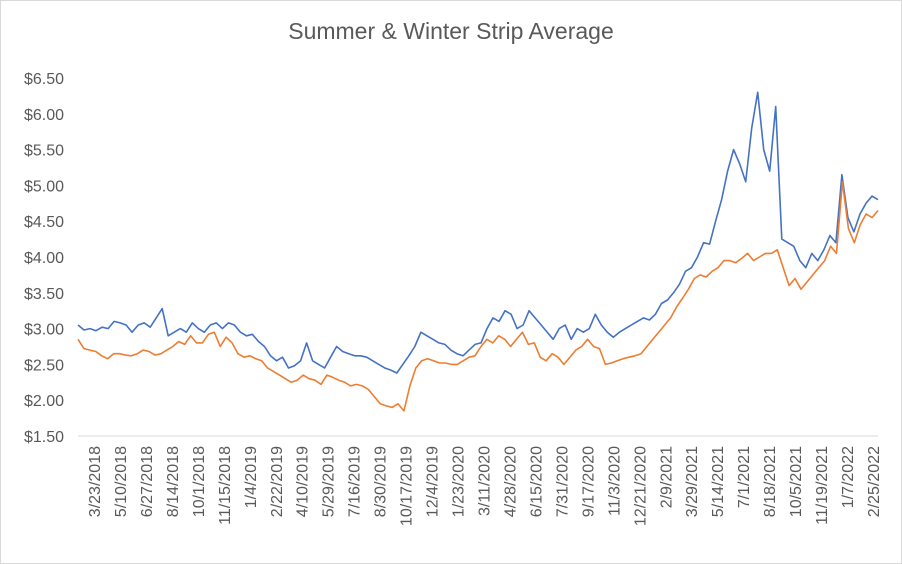 Image resolution: width=902 pixels, height=564 pixels. What do you see at coordinates (874, 481) in the screenshot?
I see `x-tick-label: 2/25/2022` at bounding box center [874, 481].